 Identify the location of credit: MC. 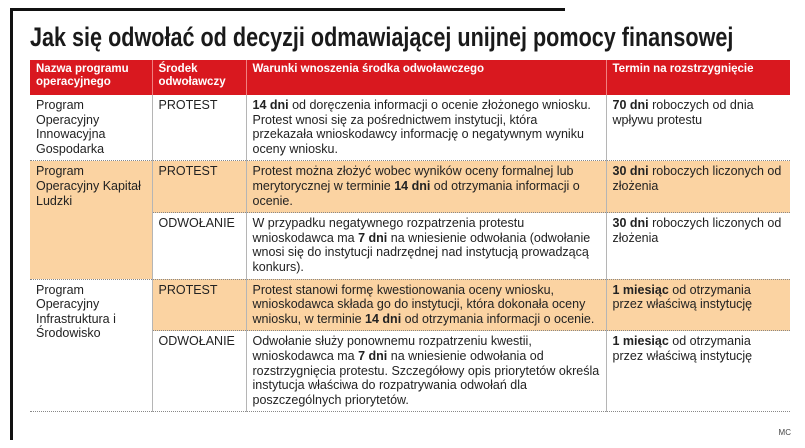
(784, 432).